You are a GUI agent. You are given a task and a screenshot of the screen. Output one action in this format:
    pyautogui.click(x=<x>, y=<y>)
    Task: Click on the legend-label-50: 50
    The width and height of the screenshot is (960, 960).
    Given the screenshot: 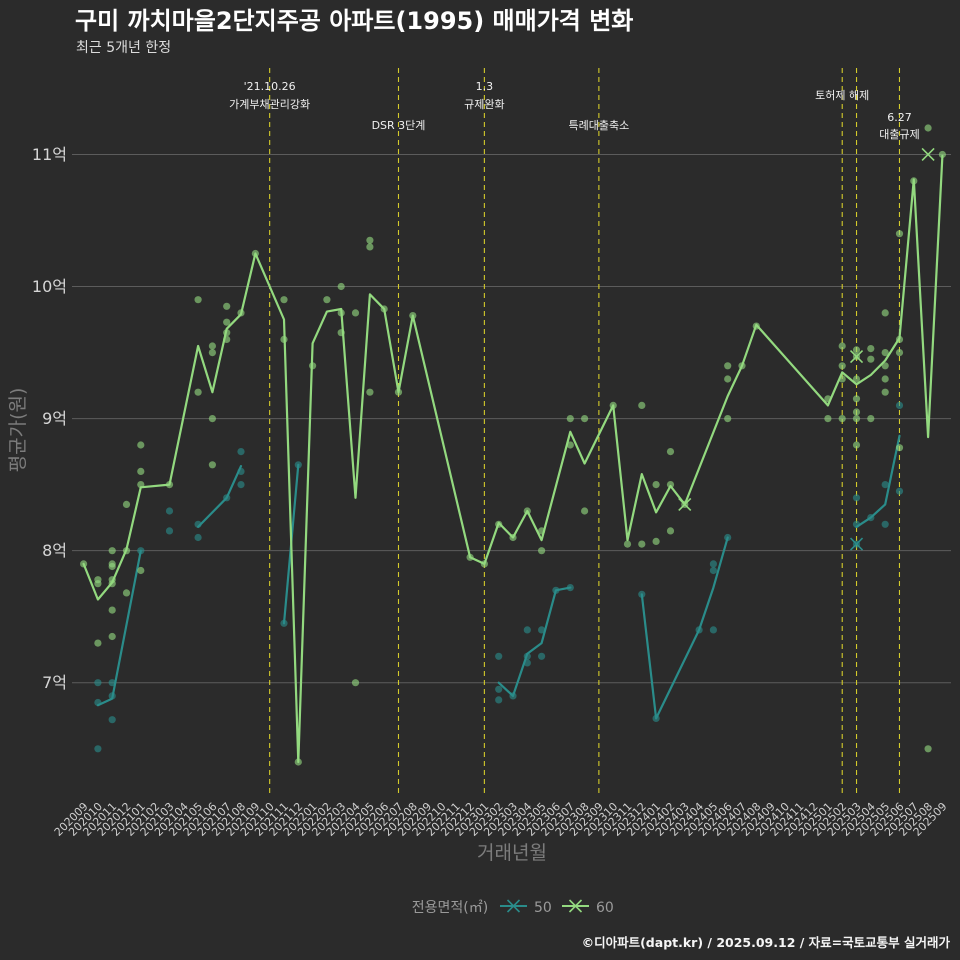 What is the action you would take?
    pyautogui.click(x=543, y=908)
    